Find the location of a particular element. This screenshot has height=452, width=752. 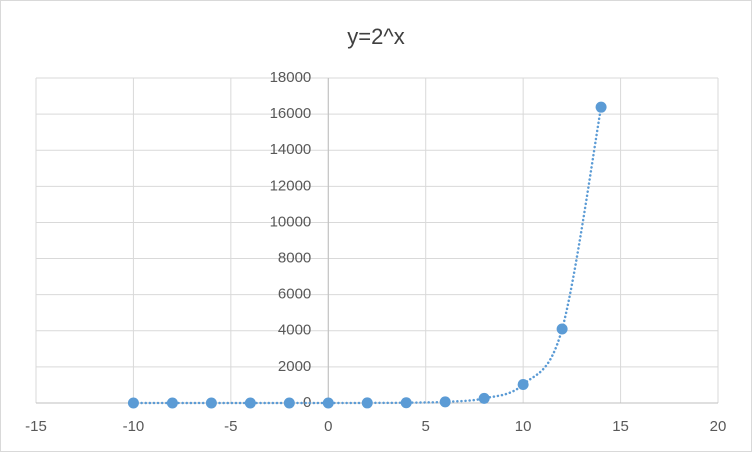

x-tick-label: 20 is located at coordinates (718, 426).